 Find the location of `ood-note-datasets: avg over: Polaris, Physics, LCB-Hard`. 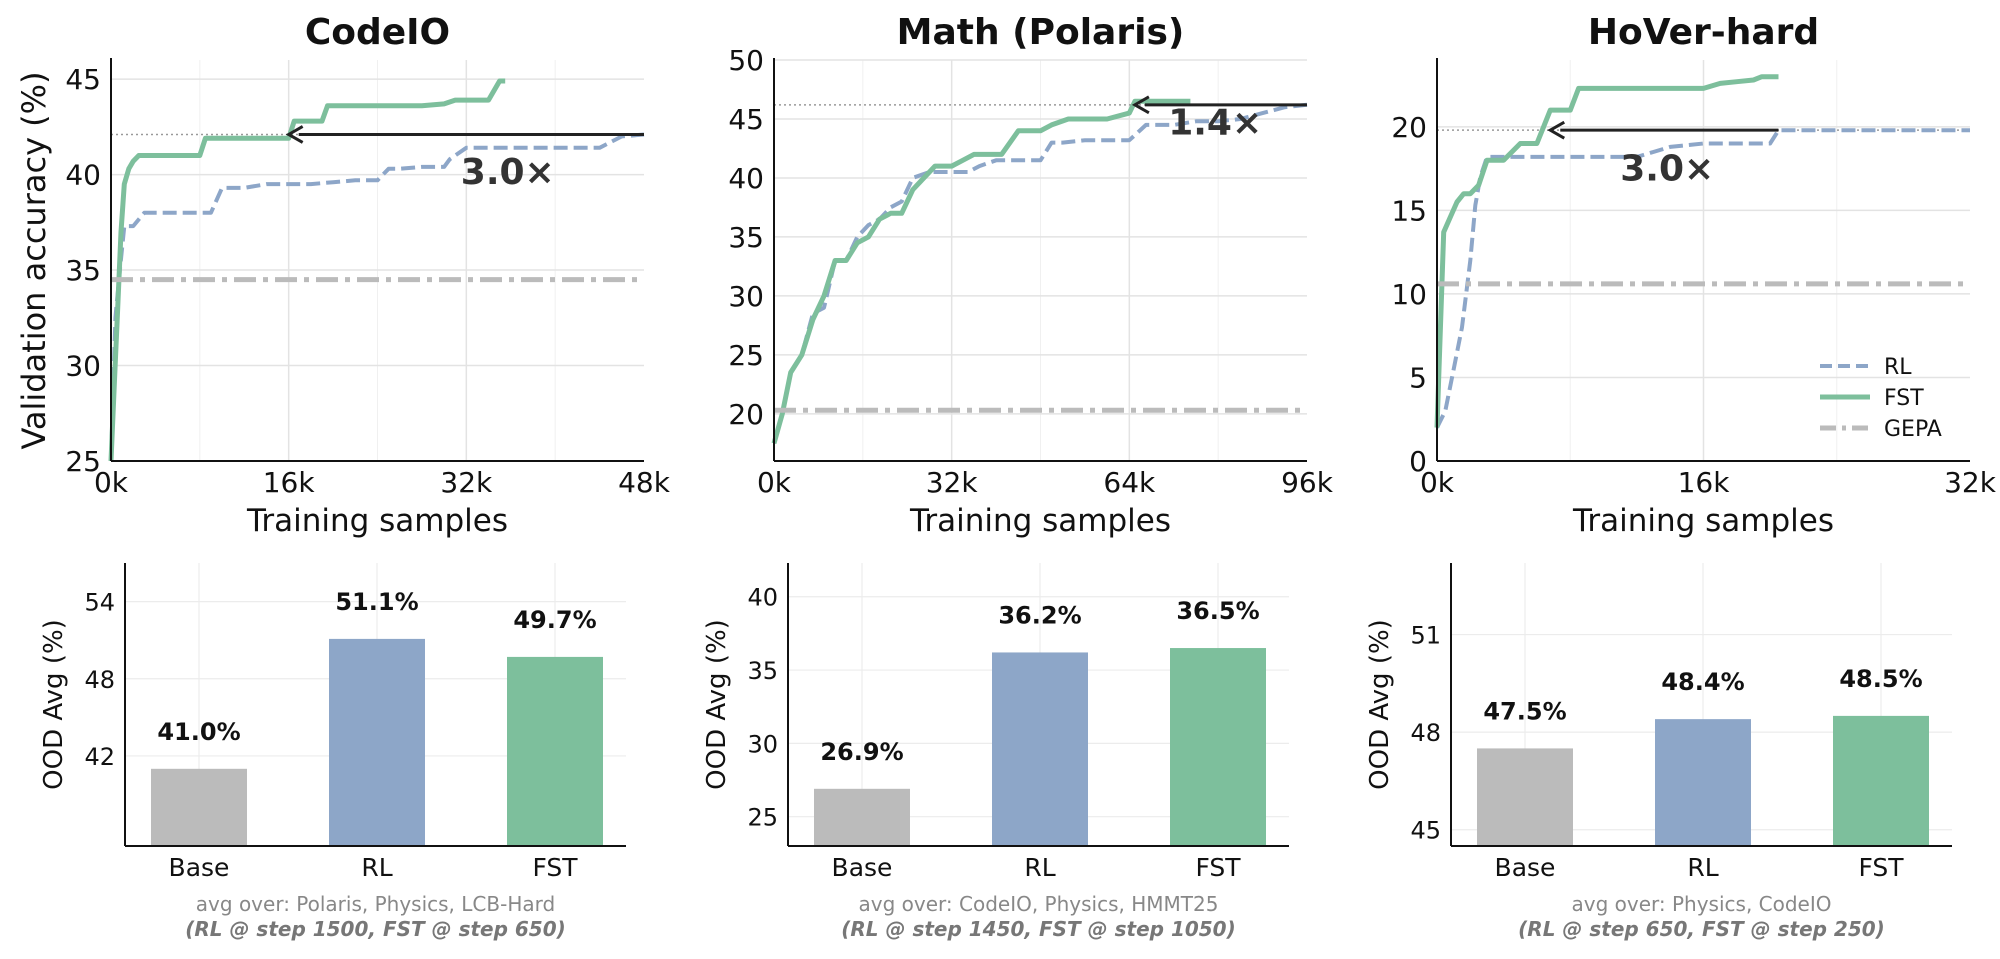

ood-note-datasets: avg over: Polaris, Physics, LCB-Hard is located at coordinates (375, 904).